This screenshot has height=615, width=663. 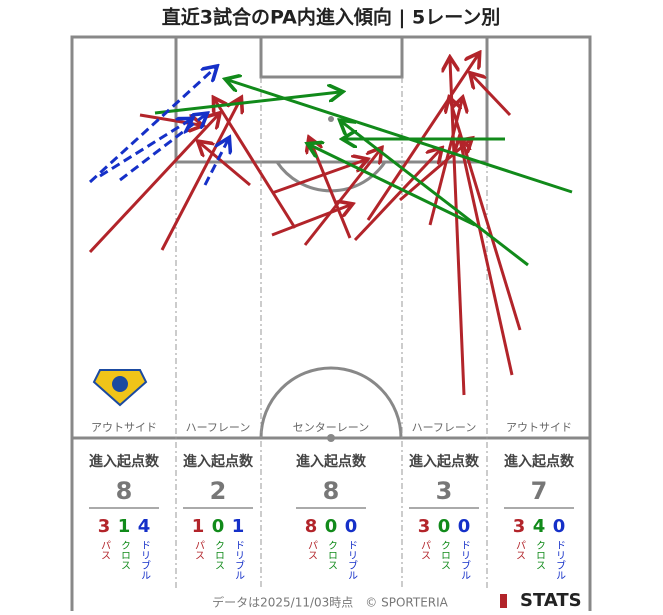 I want to click on lane-total: 2, so click(x=218, y=491).